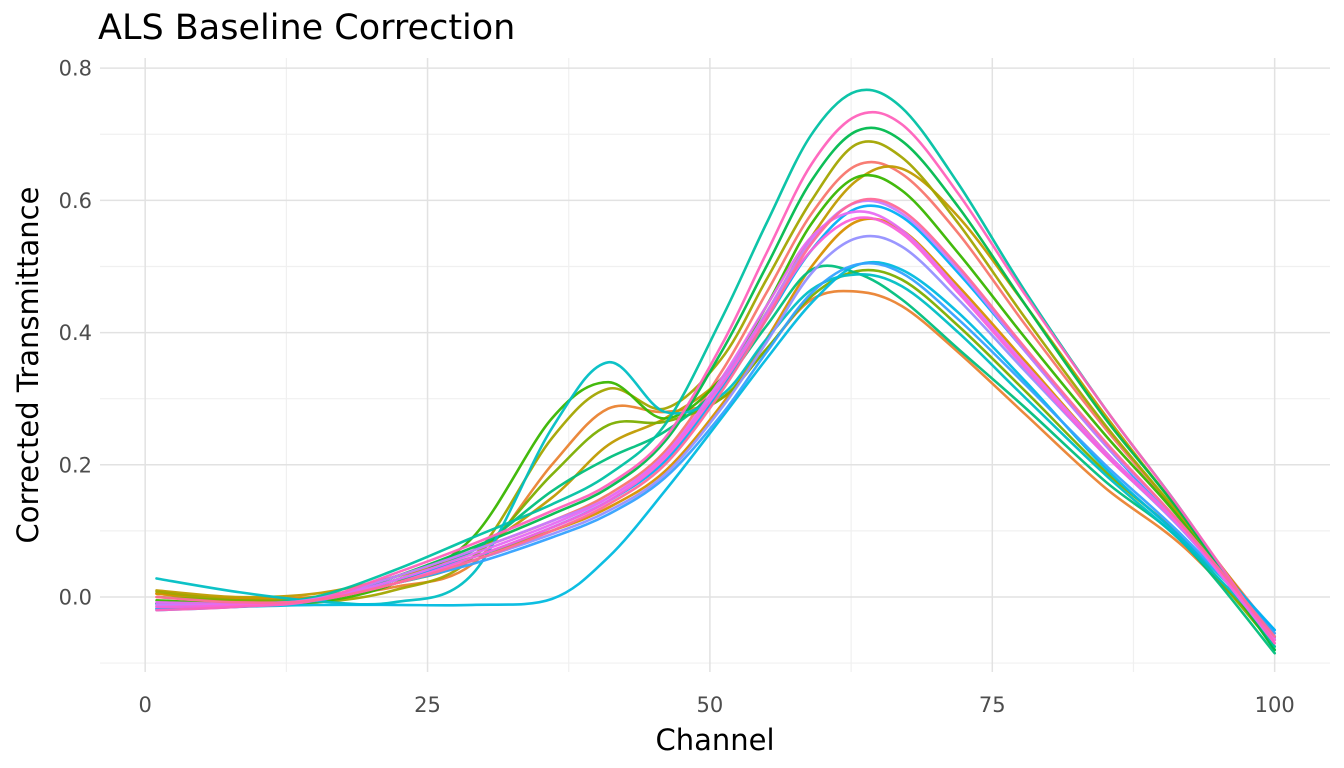  I want to click on y-tick-label: 0.2, so click(75, 465).